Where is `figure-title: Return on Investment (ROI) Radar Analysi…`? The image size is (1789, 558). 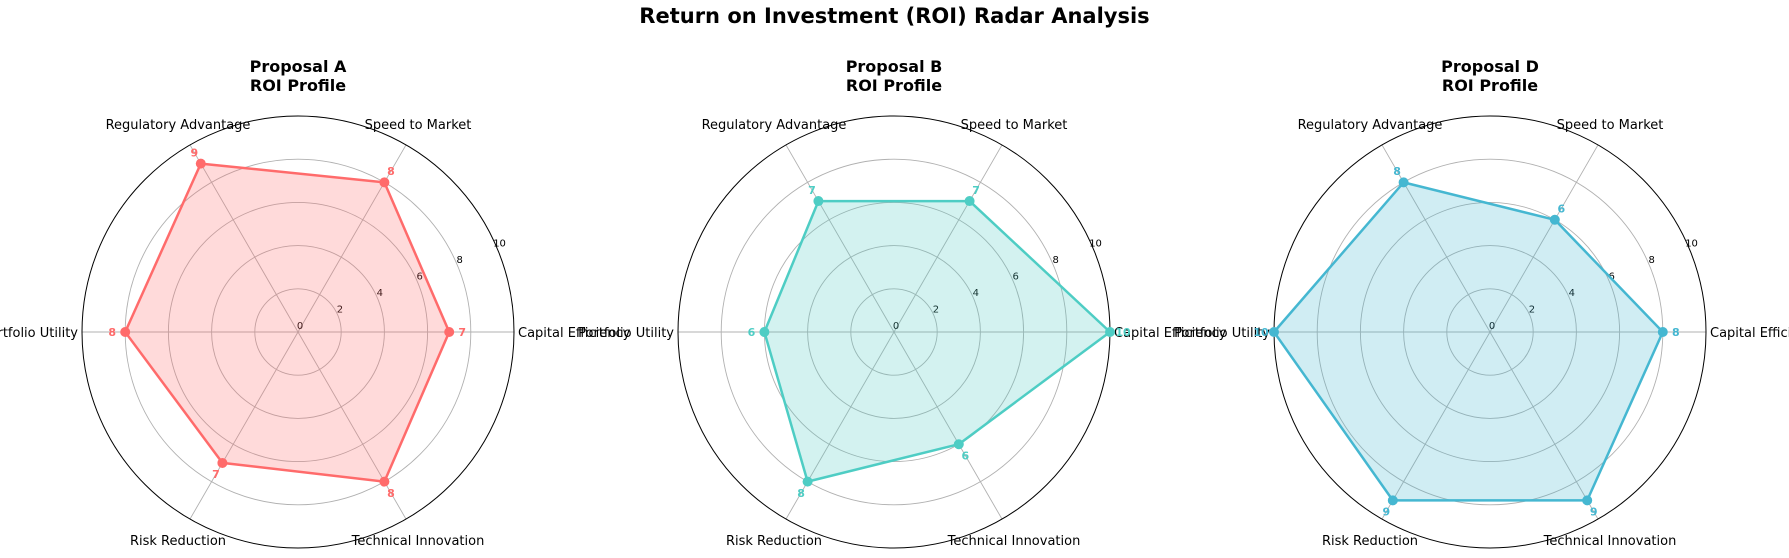
figure-title: Return on Investment (ROI) Radar Analysi… is located at coordinates (894, 16).